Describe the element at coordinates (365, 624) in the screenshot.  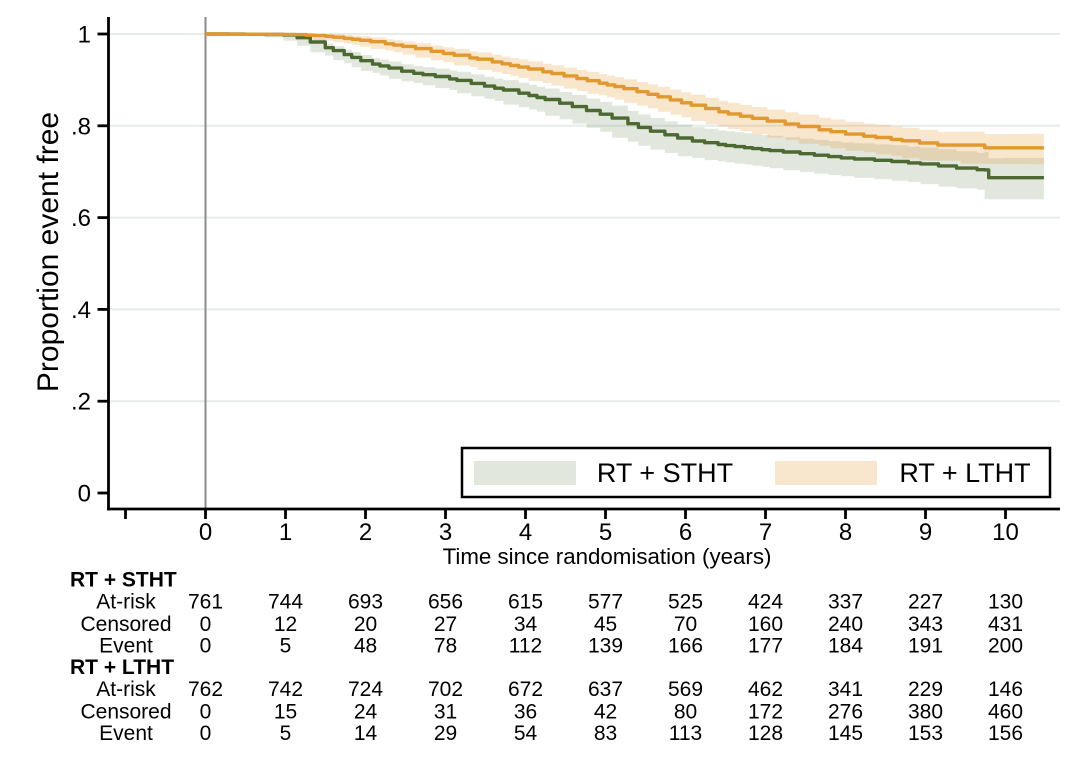
I see `svg-text: 20` at that location.